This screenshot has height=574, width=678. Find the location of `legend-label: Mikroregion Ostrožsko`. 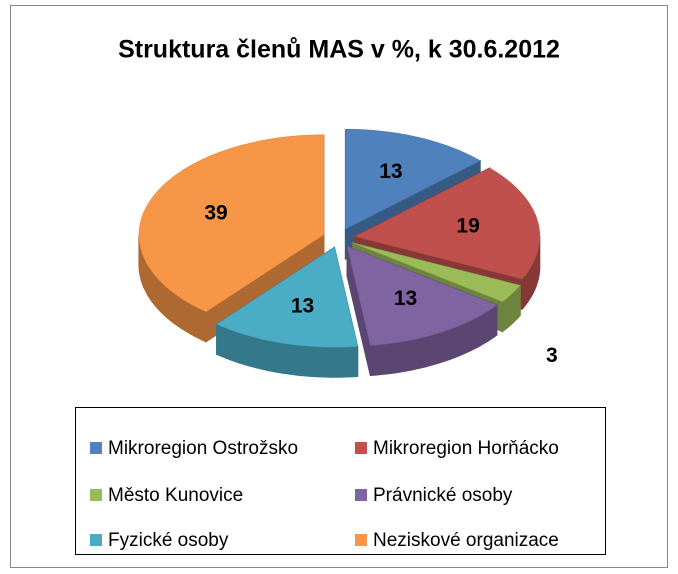

legend-label: Mikroregion Ostrožsko is located at coordinates (203, 448).